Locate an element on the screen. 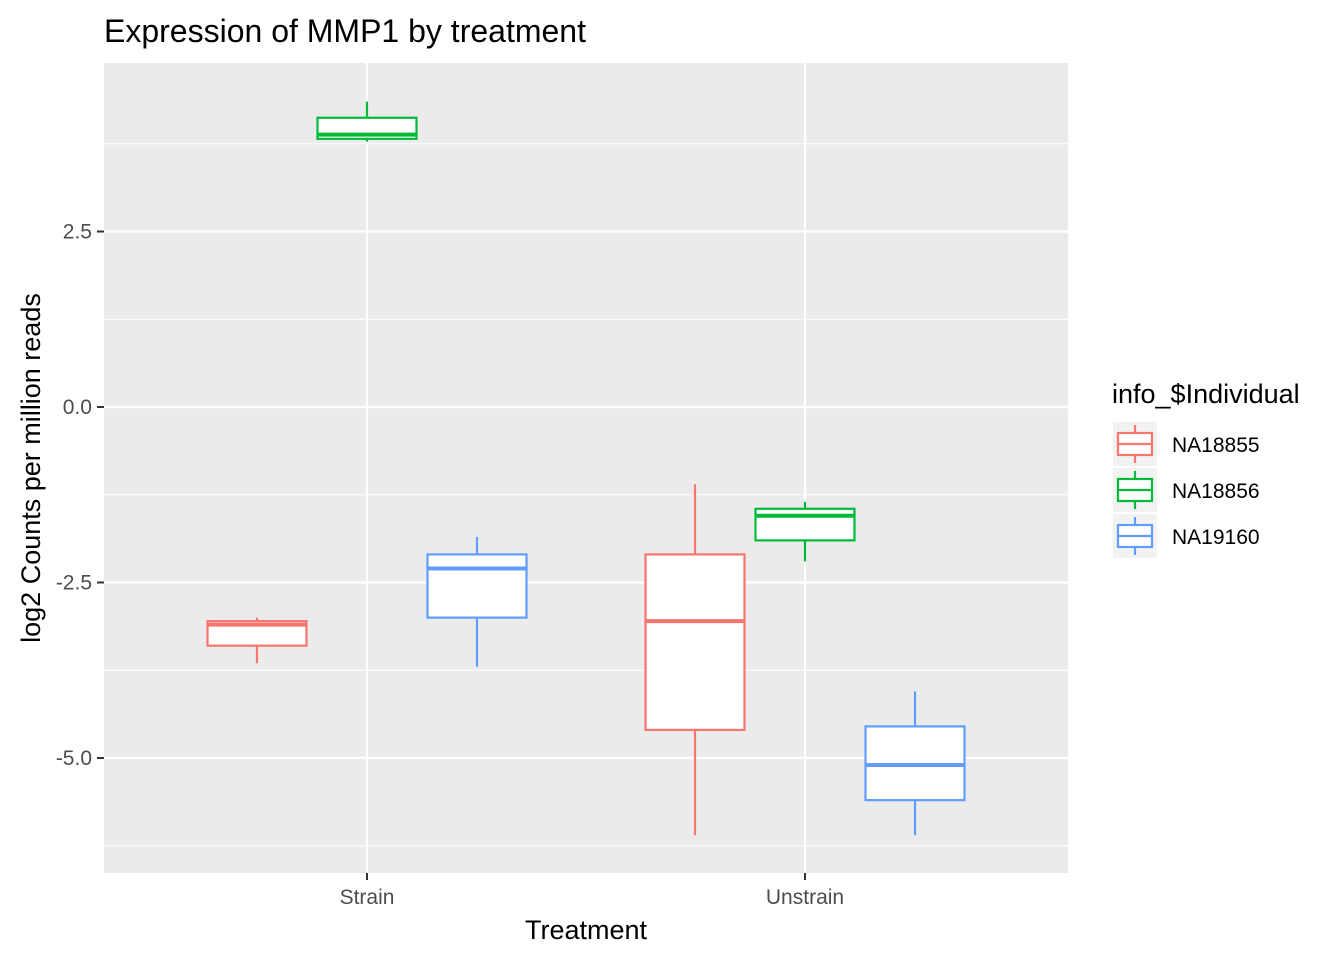 The height and width of the screenshot is (960, 1344). legend-label: NA19160 is located at coordinates (1216, 537).